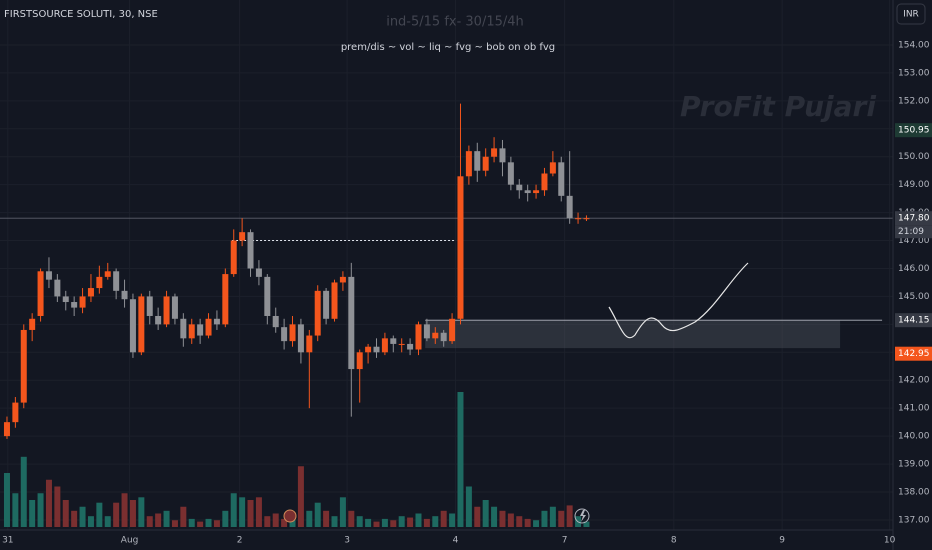  Describe the element at coordinates (914, 297) in the screenshot. I see `y-tick-label: 145.00` at that location.